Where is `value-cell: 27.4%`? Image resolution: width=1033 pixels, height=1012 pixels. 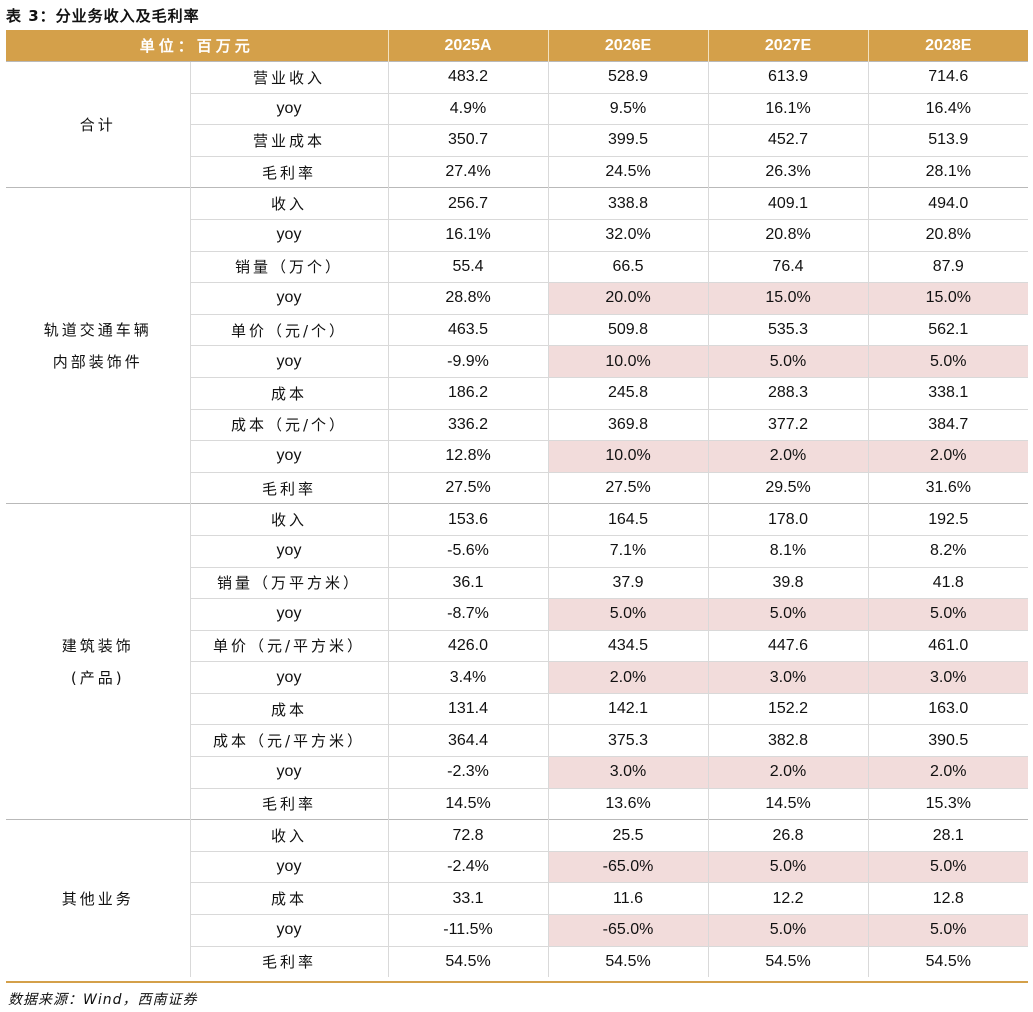 value-cell: 27.4% is located at coordinates (468, 171).